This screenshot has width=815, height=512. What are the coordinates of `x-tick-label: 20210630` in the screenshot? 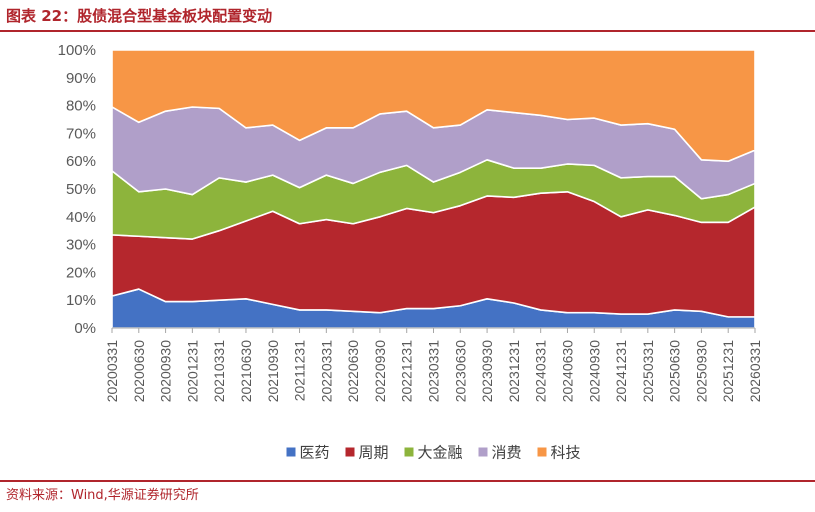 It's located at (246, 371).